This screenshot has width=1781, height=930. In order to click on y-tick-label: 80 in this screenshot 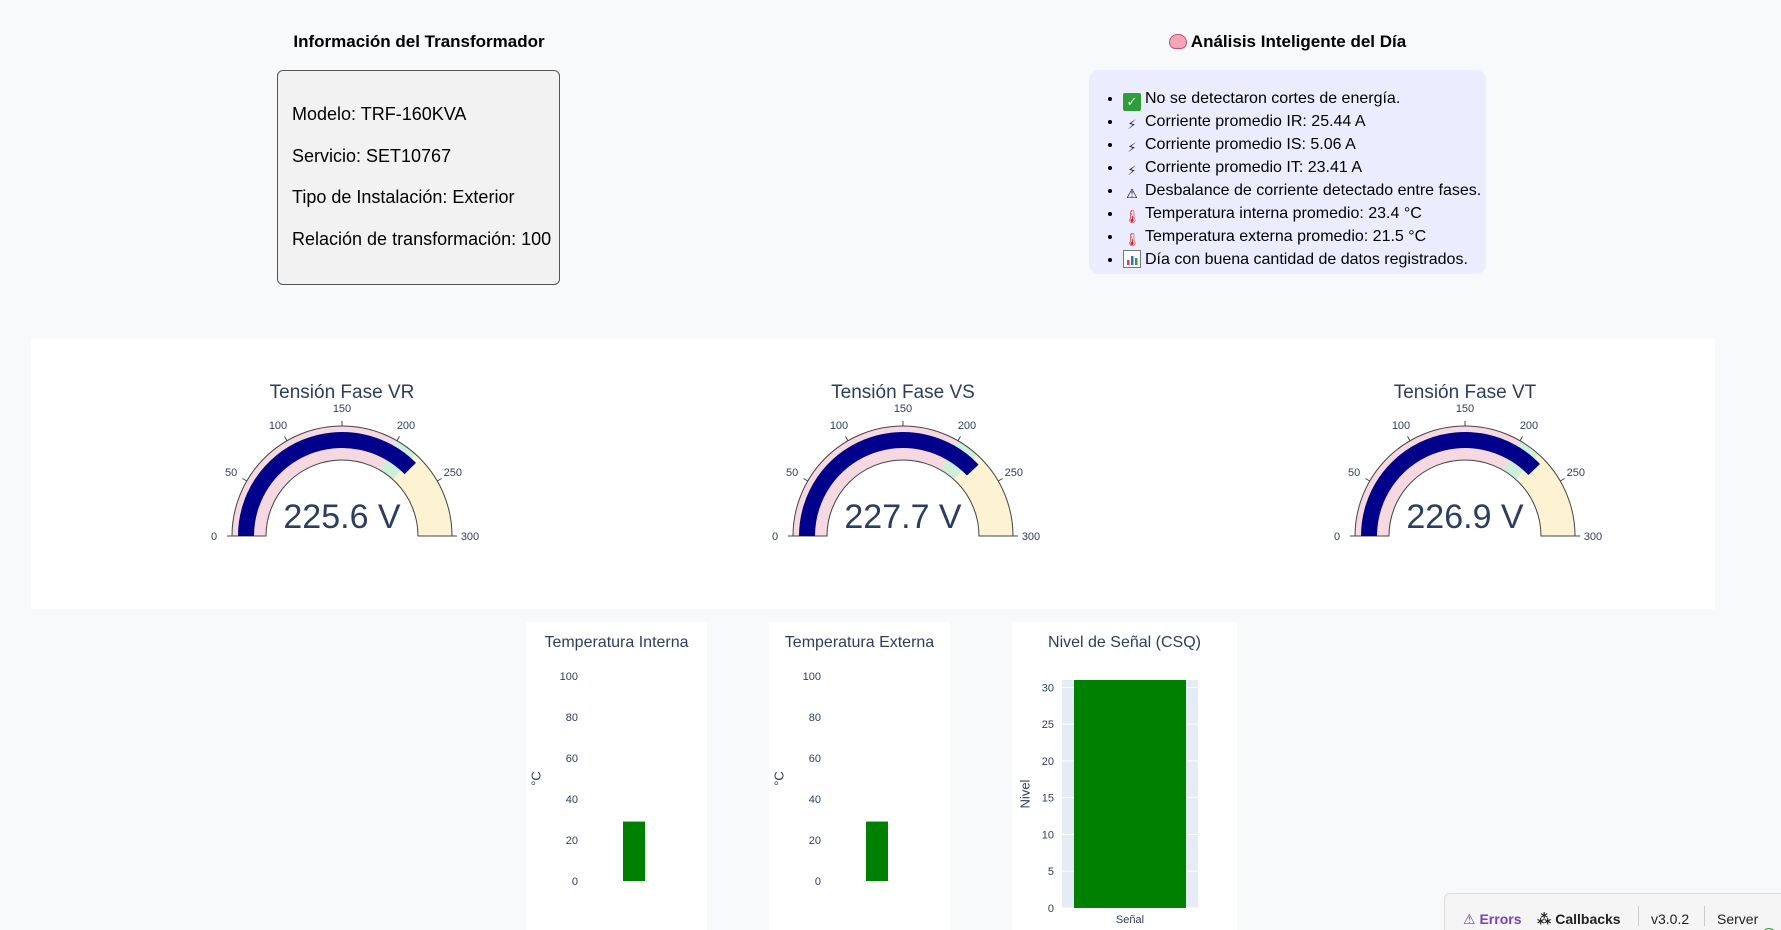, I will do `click(572, 718)`.